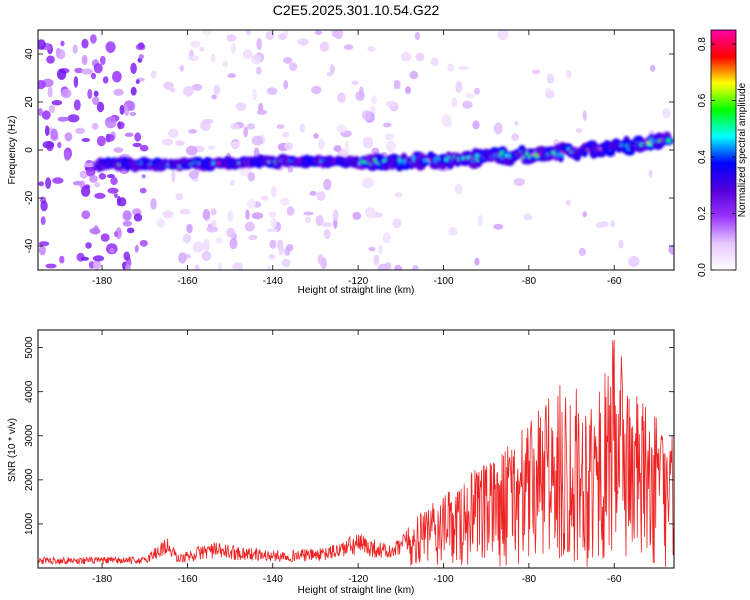 This screenshot has height=600, width=750. Describe the element at coordinates (556, 155) in the screenshot. I see `ridge-core` at that location.